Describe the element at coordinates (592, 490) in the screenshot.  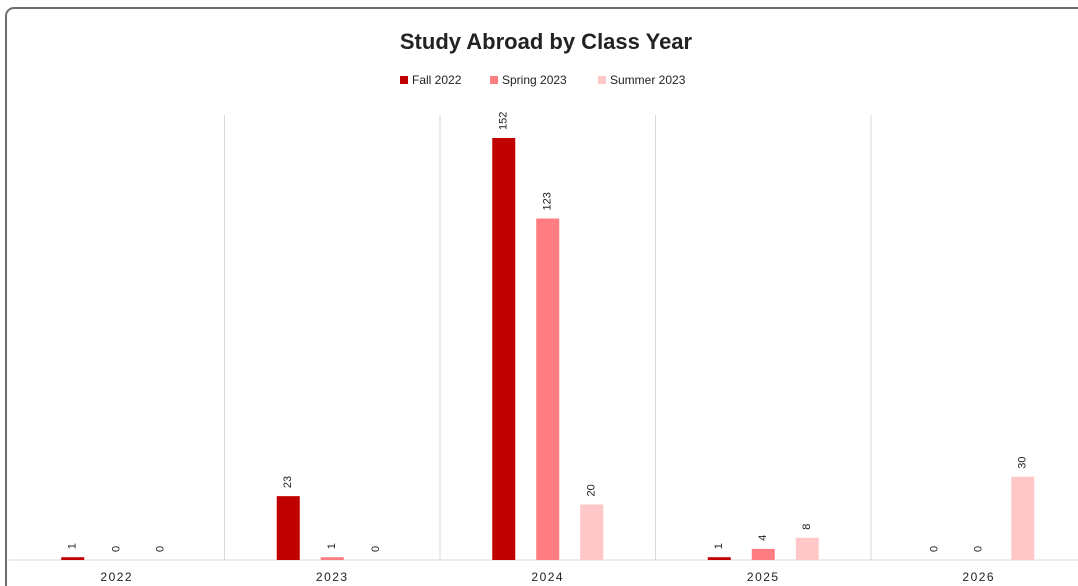
I see `data-label: 20` at that location.